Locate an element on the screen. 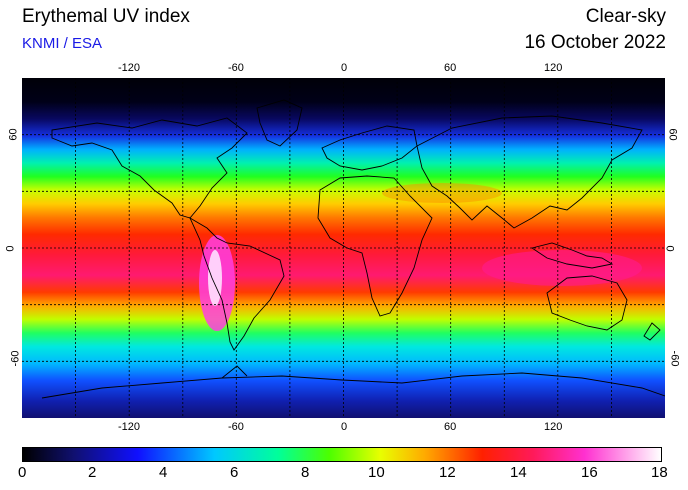 The width and height of the screenshot is (688, 490). lon-tick-top: -120 is located at coordinates (129, 68).